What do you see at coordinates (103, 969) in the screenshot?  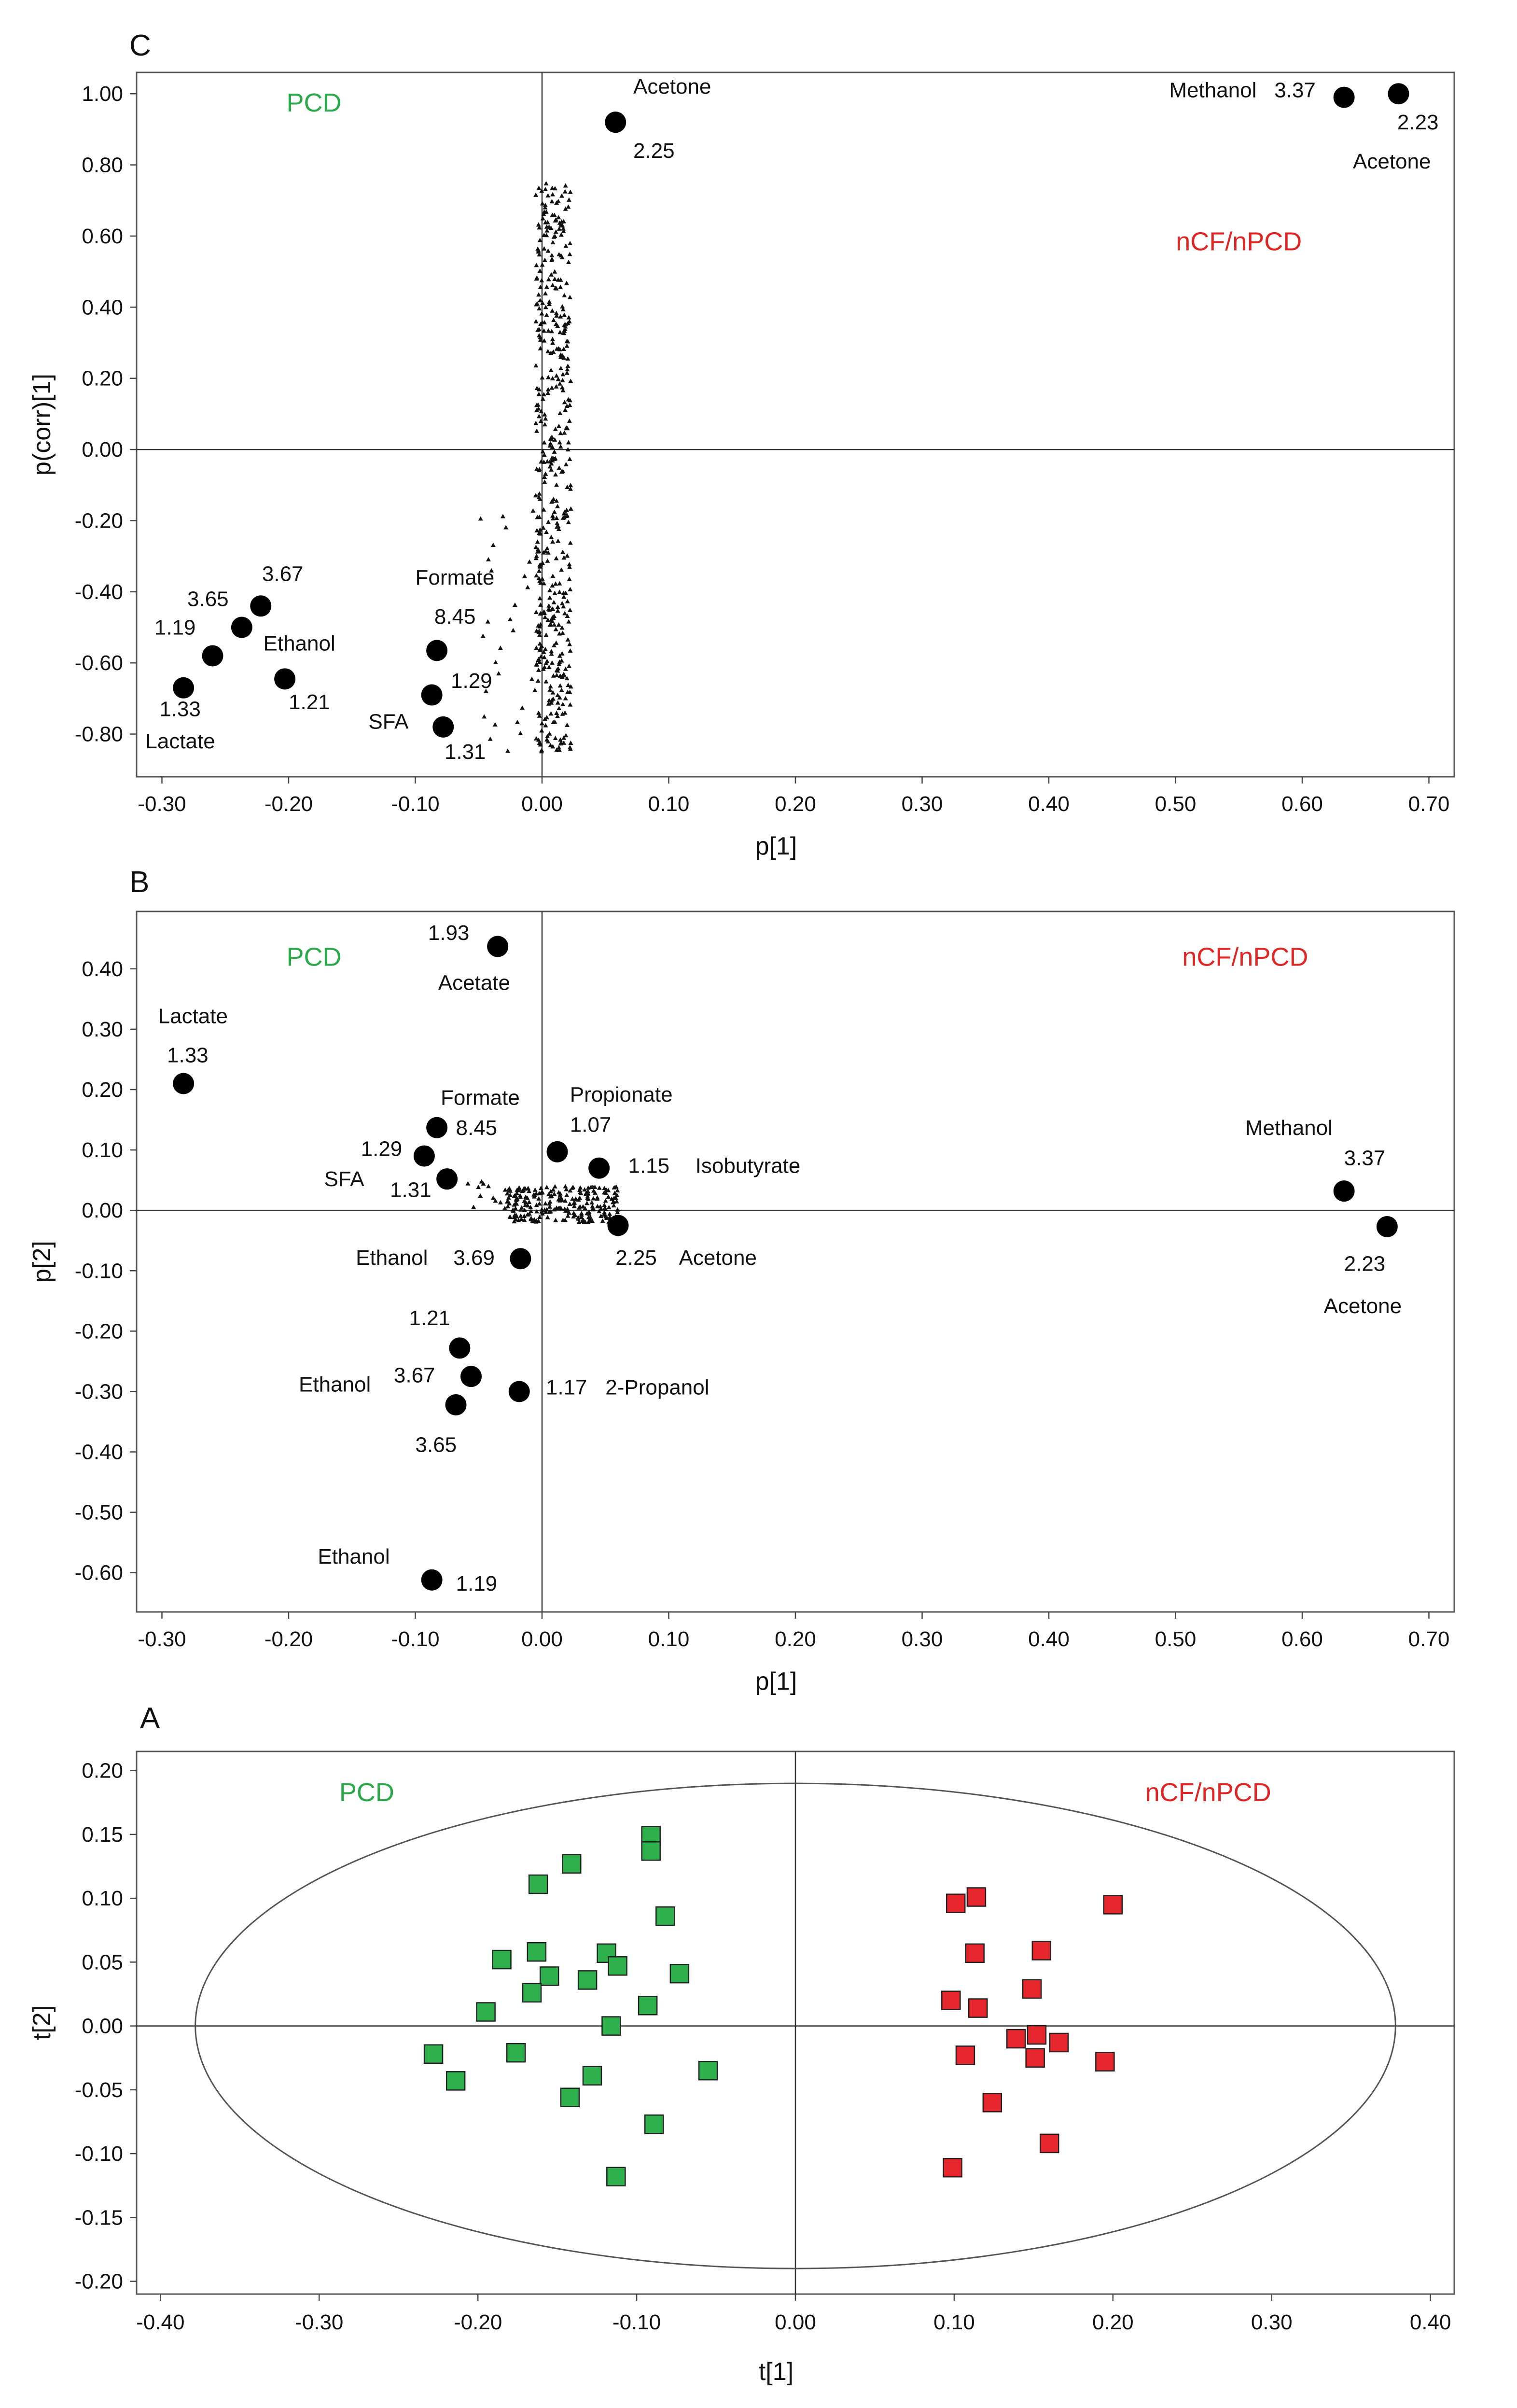 I see `y-tick-label: 0.40` at bounding box center [103, 969].